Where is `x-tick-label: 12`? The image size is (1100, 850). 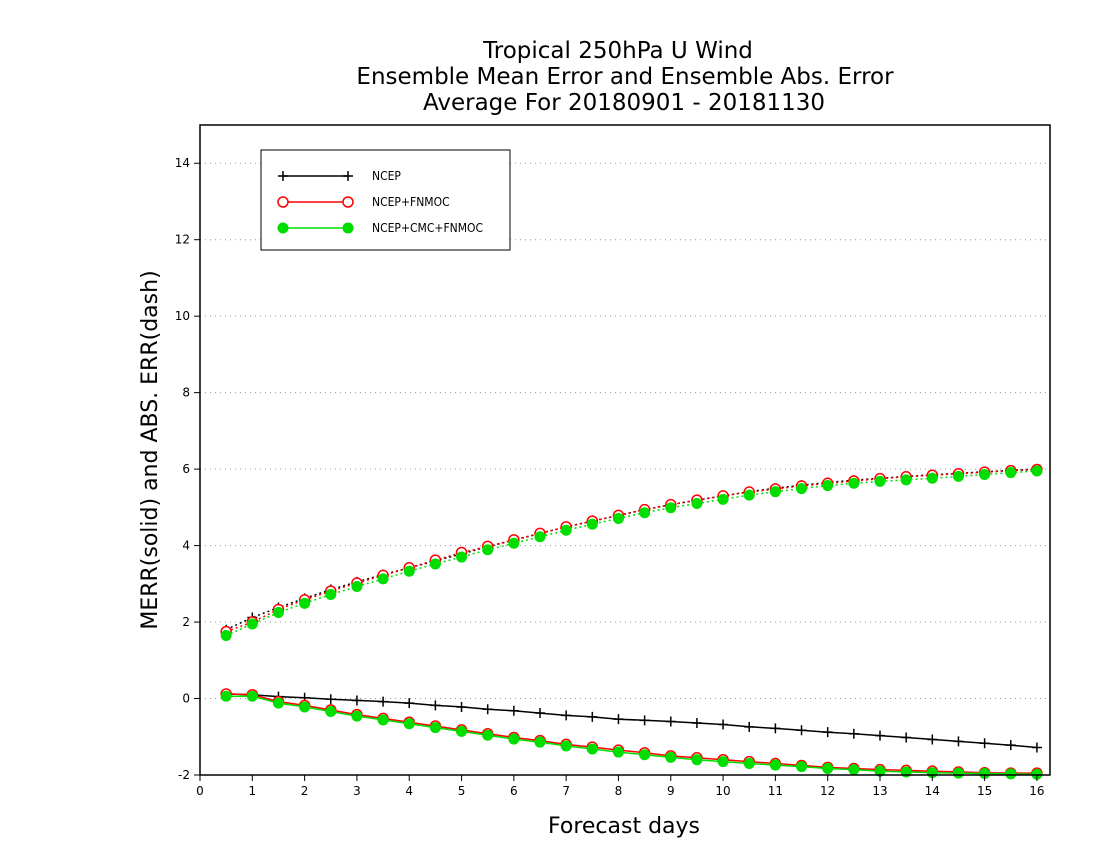
x-tick-label: 12 is located at coordinates (827, 791).